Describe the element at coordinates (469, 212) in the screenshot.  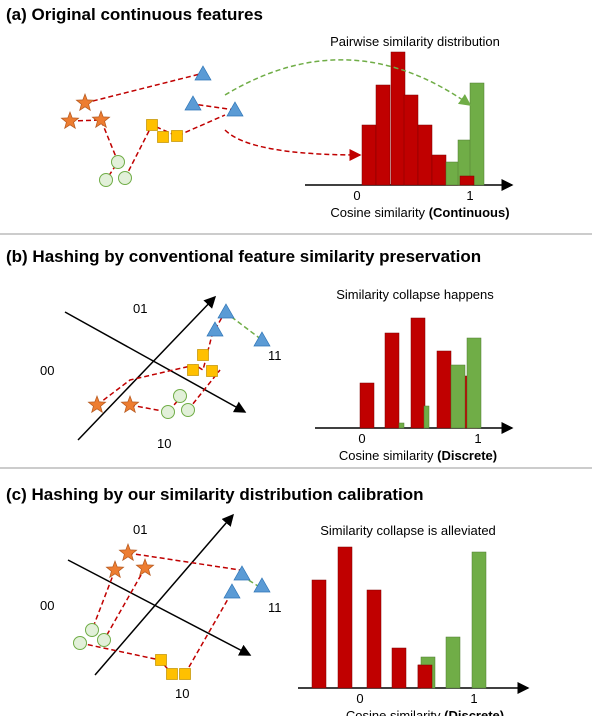
I see `x-axis-label-bold: (Continuous)` at that location.